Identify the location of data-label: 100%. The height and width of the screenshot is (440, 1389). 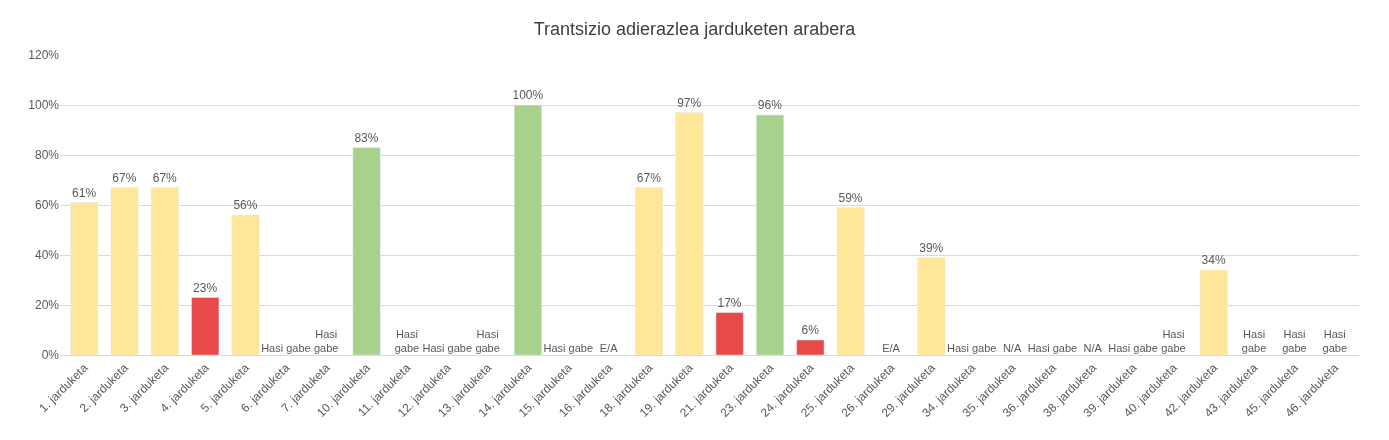
(528, 95).